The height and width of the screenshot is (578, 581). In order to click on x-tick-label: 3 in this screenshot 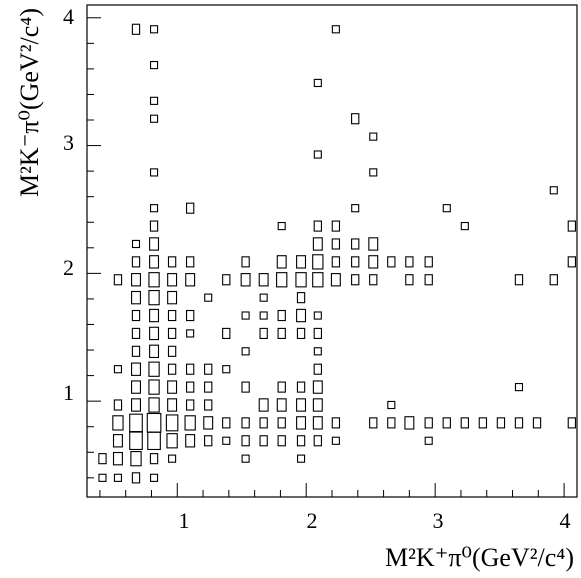, I will do `click(438, 520)`.